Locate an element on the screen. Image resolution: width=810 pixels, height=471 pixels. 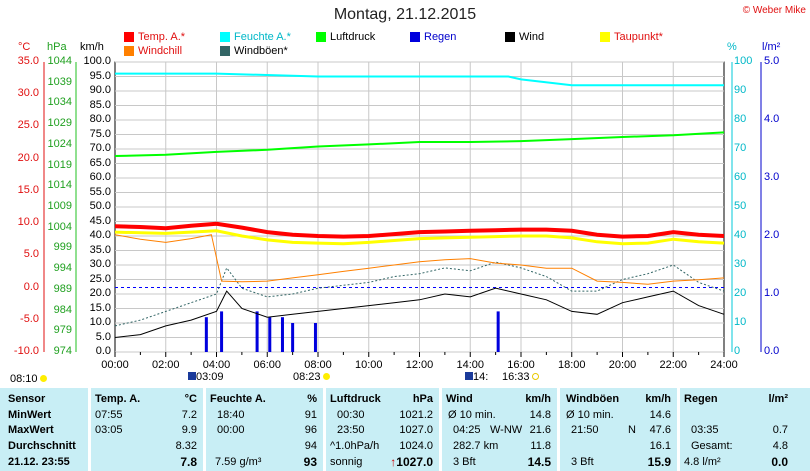
pressure-tick-label: 994 is located at coordinates (62, 268).